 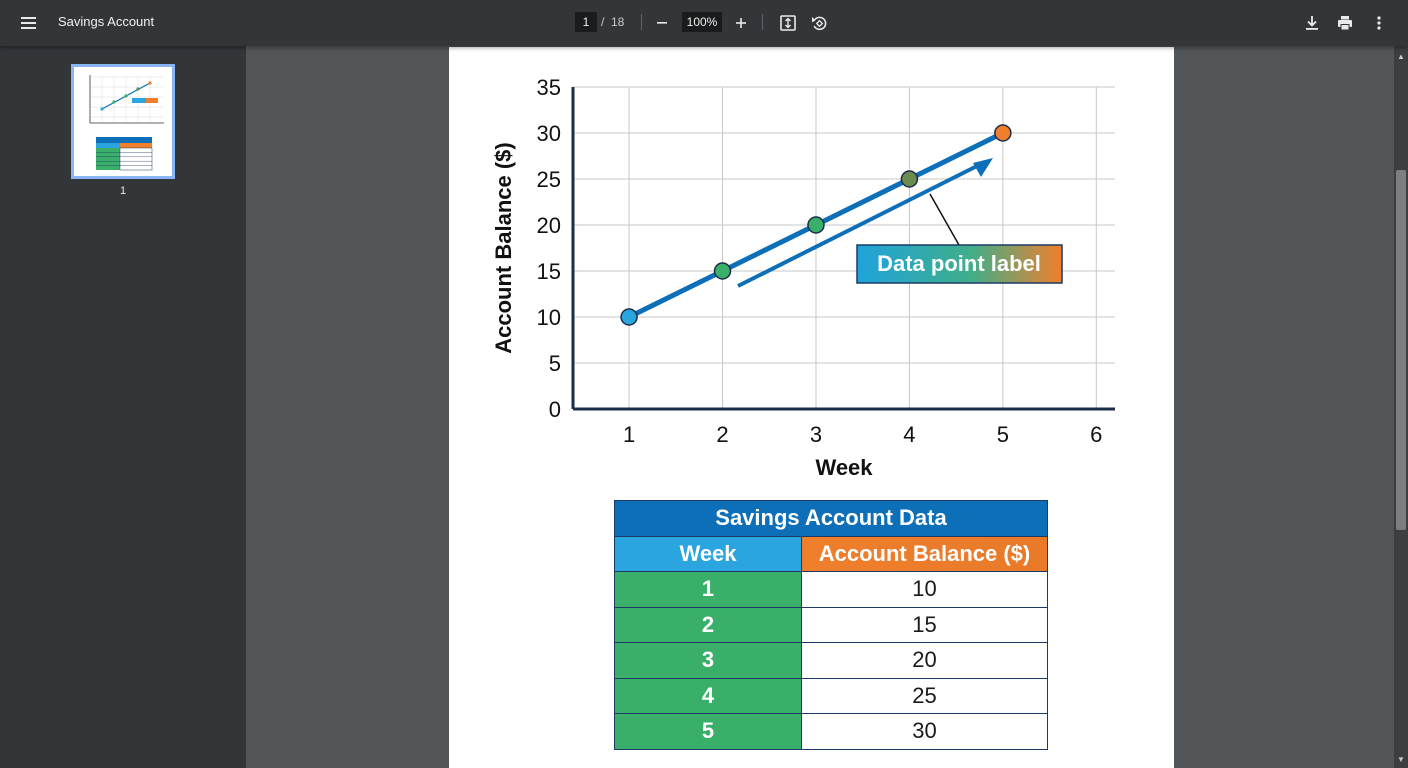 I want to click on rotate-icon, so click(x=819, y=23).